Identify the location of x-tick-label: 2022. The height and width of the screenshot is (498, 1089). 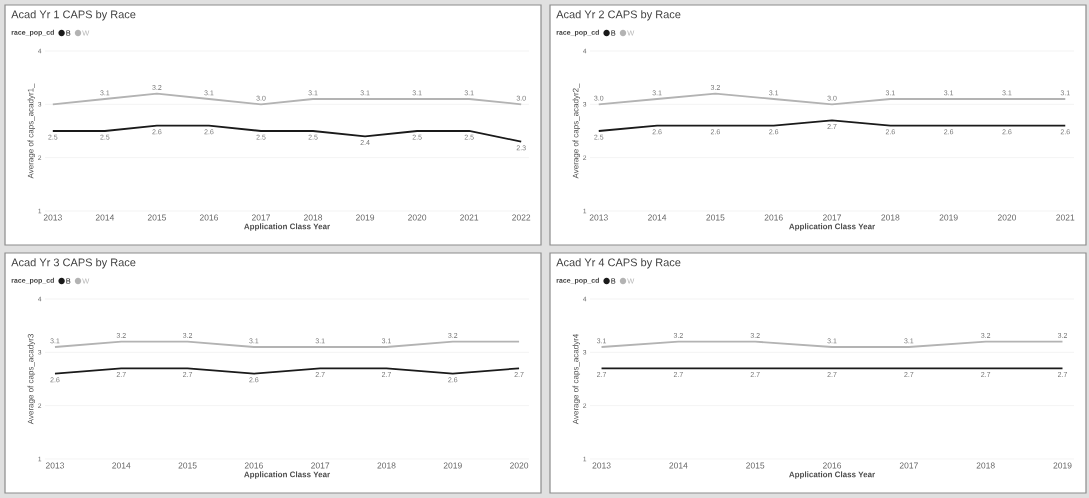
(521, 217).